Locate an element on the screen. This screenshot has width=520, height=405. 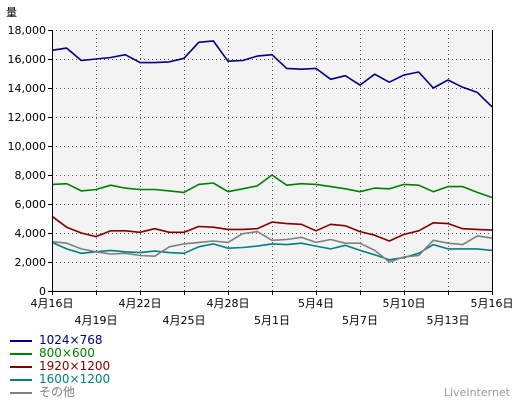
y-tick-label: 18,000 is located at coordinates (27, 30).